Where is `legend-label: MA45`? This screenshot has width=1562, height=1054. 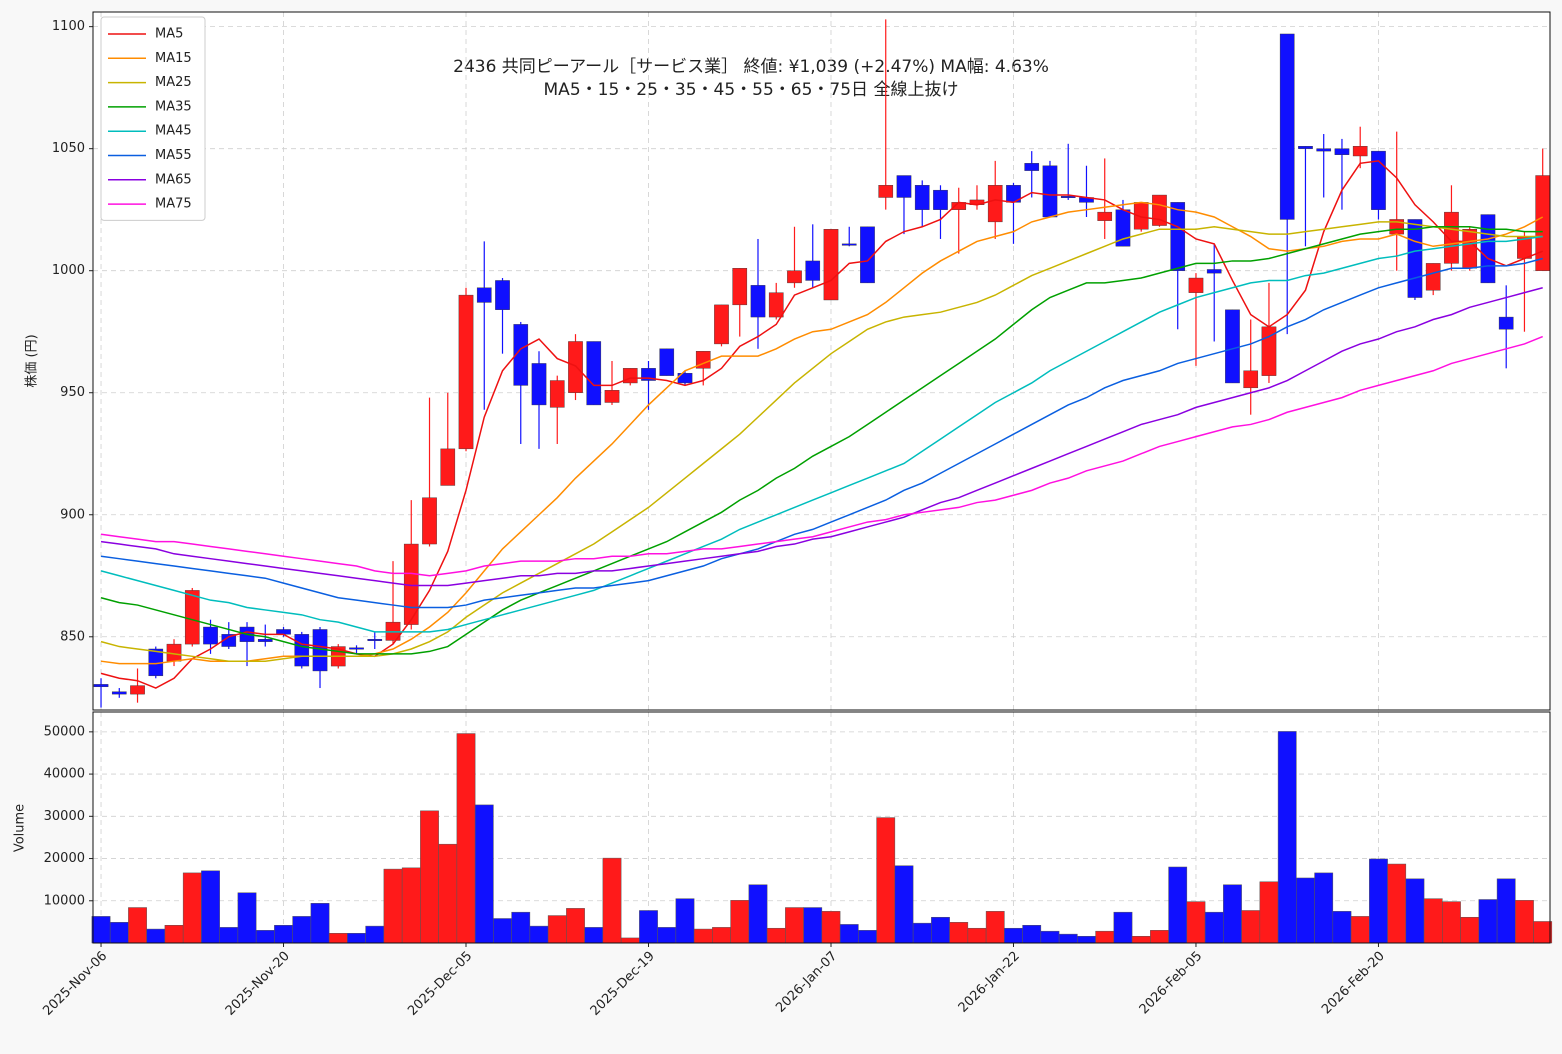
legend-label: MA45 is located at coordinates (173, 131).